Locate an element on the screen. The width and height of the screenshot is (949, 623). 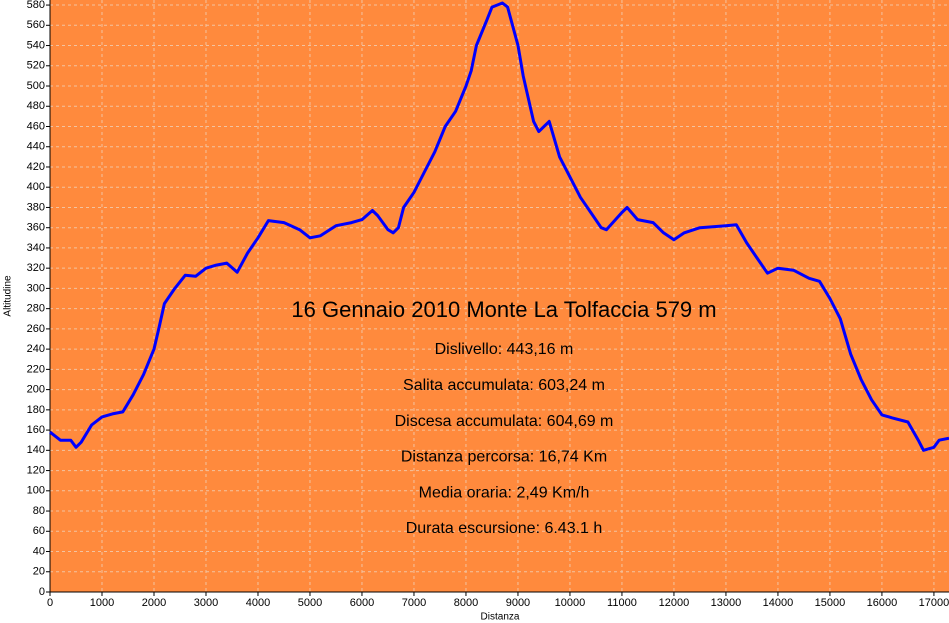
y-tick-label: 340 is located at coordinates (36, 248).